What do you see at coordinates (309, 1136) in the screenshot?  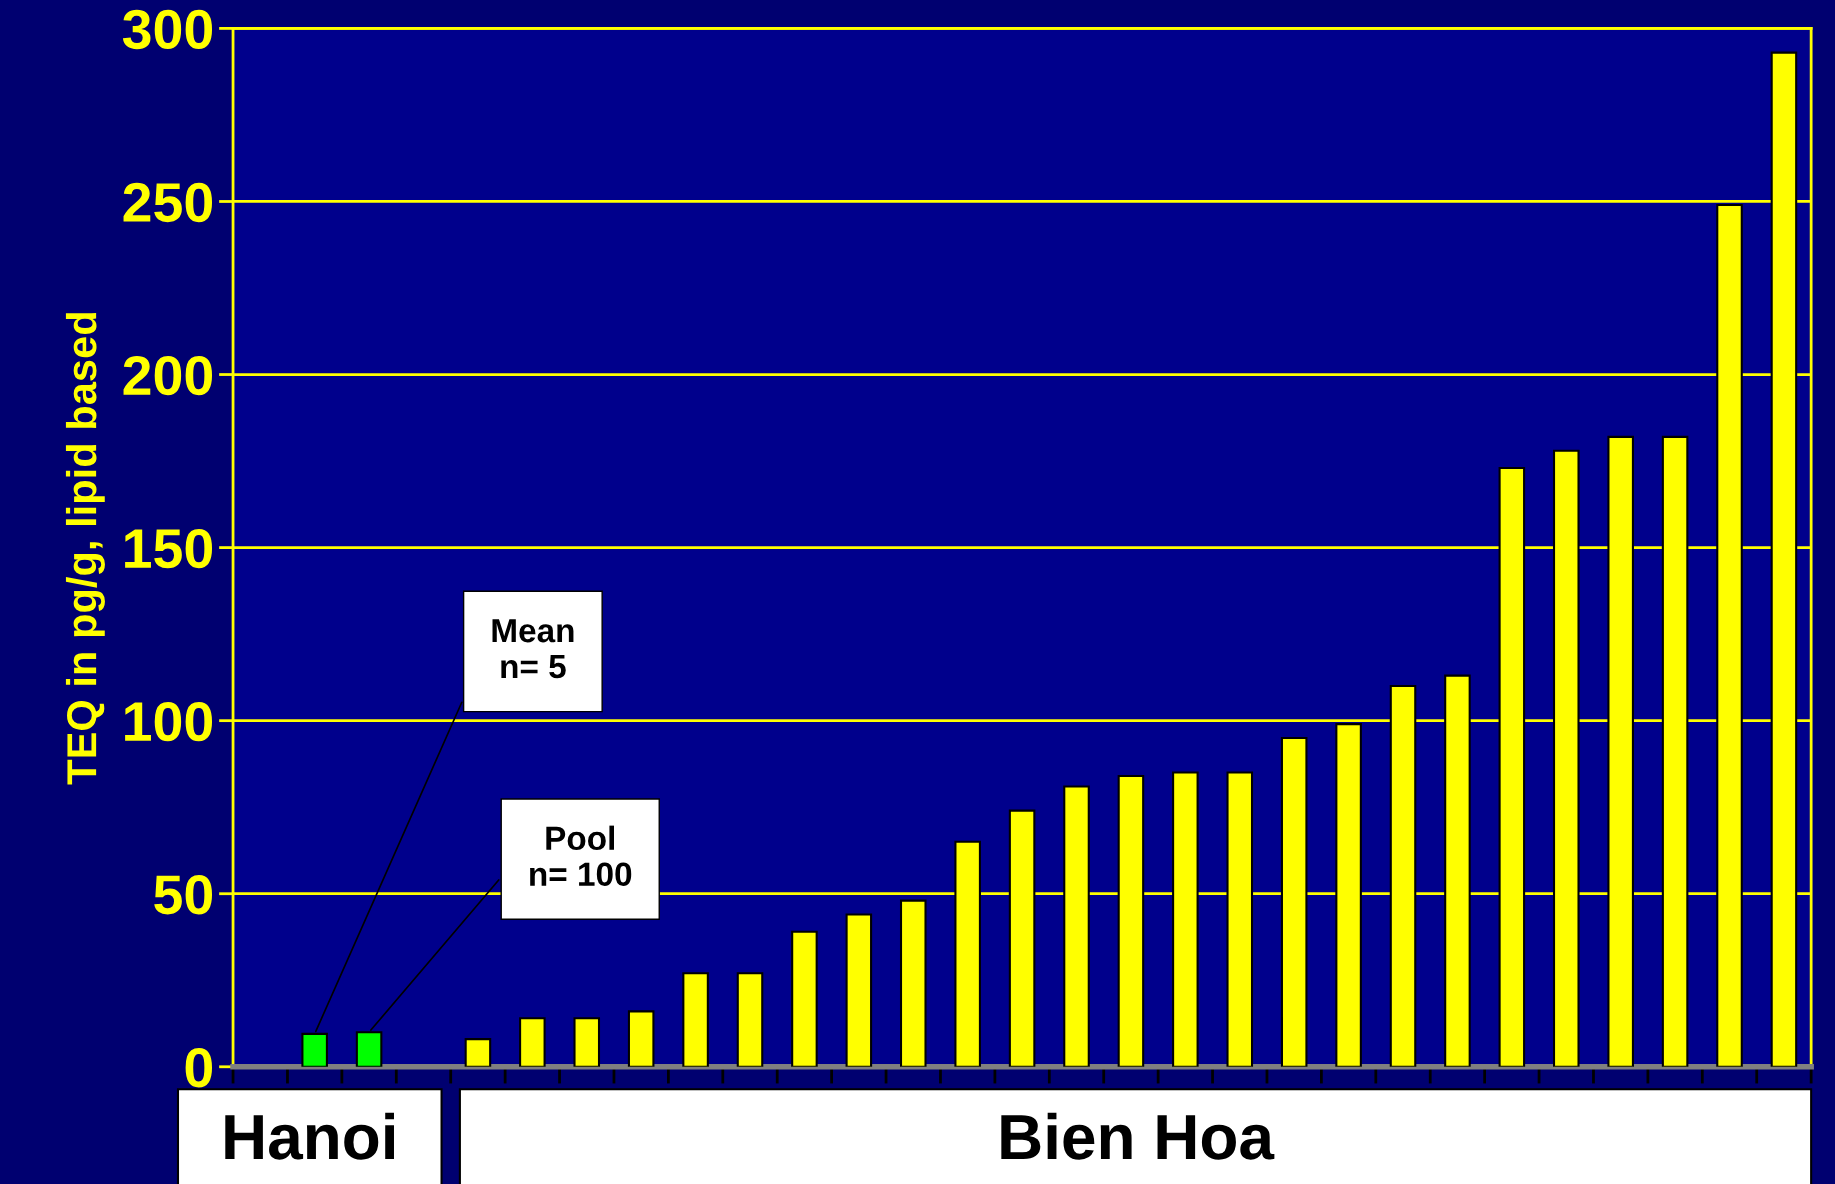 I see `text: Hanoi` at bounding box center [309, 1136].